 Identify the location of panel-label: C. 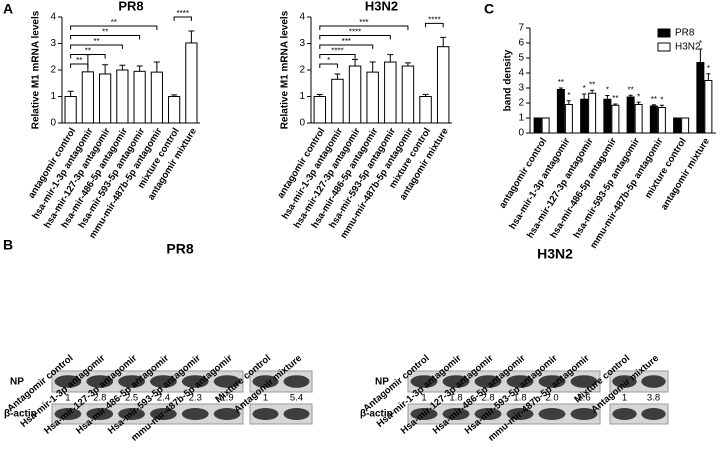
(489, 9).